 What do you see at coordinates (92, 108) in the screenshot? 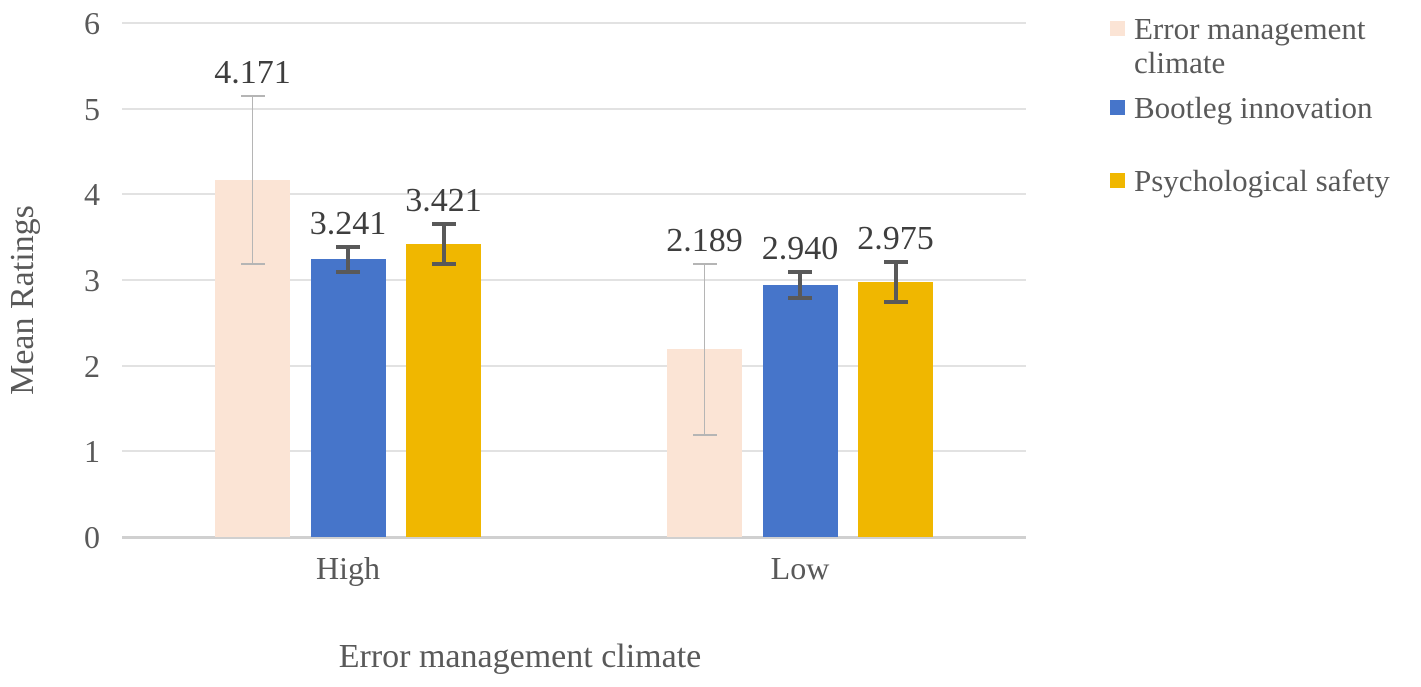
I see `y-tick-label: 5` at bounding box center [92, 108].